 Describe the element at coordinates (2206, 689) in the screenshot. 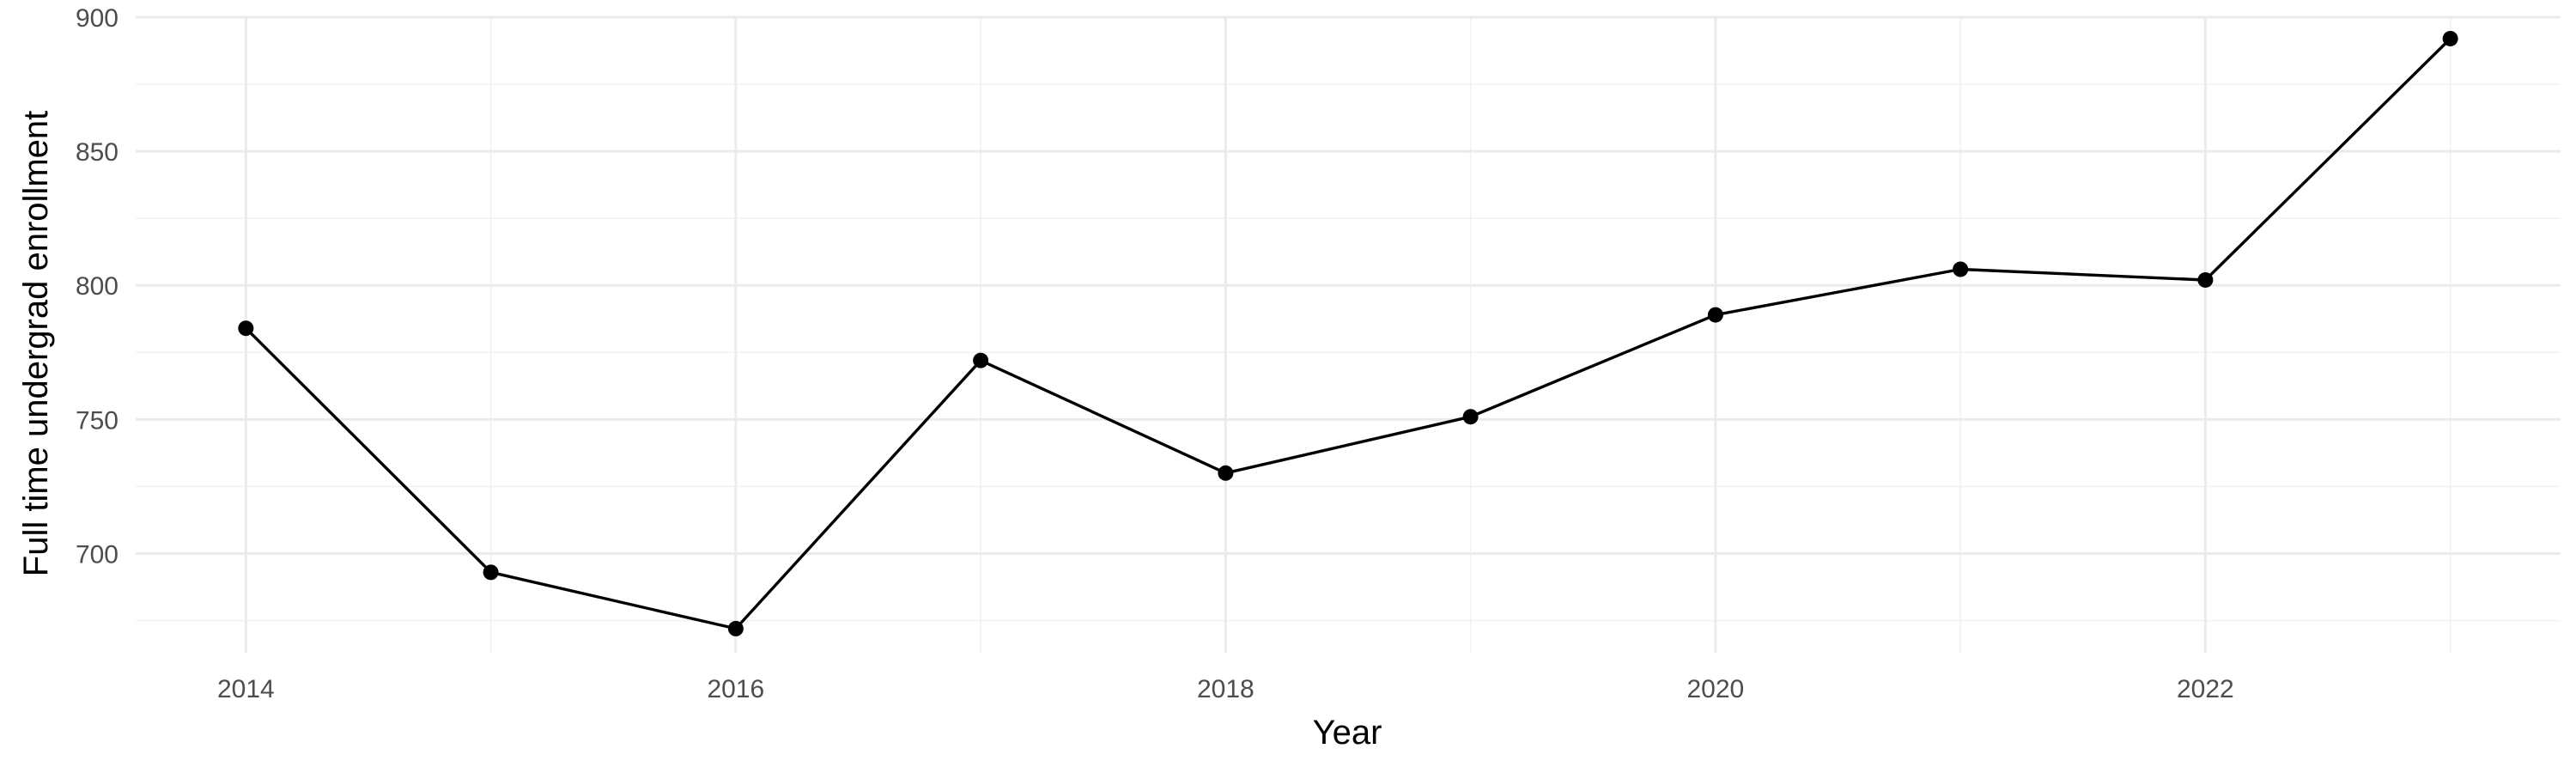

I see `x-tick-label: 2022` at that location.